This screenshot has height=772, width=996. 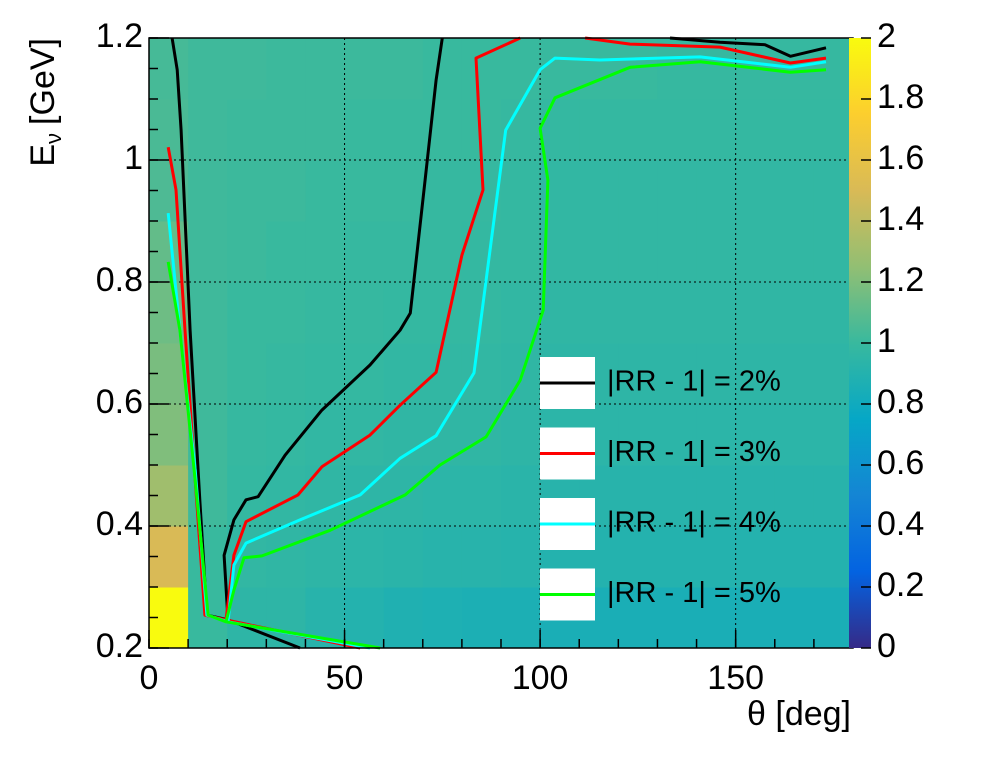 What do you see at coordinates (119, 402) in the screenshot?
I see `y-tick-label: 0.6` at bounding box center [119, 402].